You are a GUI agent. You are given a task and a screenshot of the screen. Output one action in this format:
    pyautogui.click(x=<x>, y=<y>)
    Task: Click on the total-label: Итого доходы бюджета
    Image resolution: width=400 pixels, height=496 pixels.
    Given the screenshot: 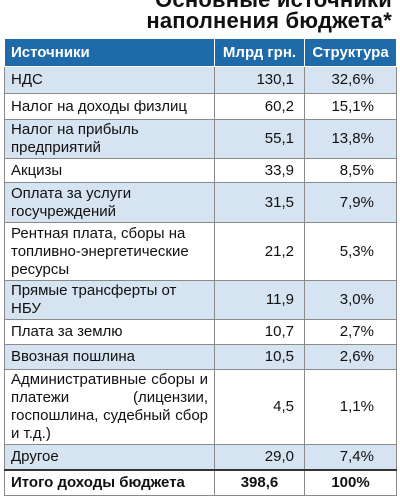 What is the action you would take?
    pyautogui.click(x=109, y=482)
    